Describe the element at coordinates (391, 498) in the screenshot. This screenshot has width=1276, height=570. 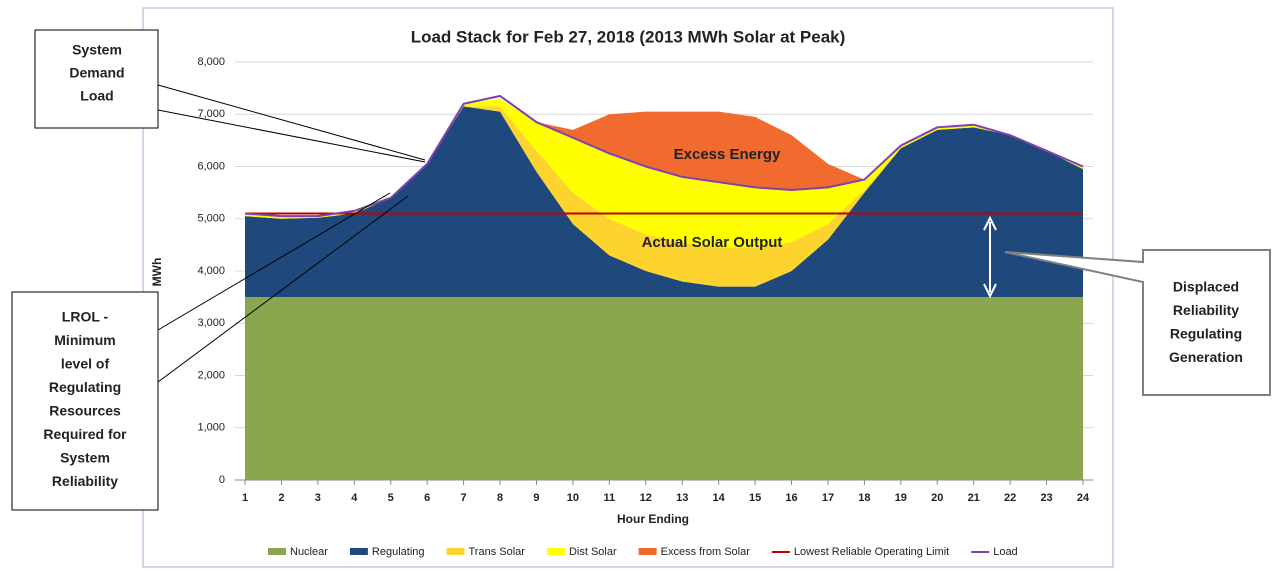
I see `x-tick-label: 5` at that location.